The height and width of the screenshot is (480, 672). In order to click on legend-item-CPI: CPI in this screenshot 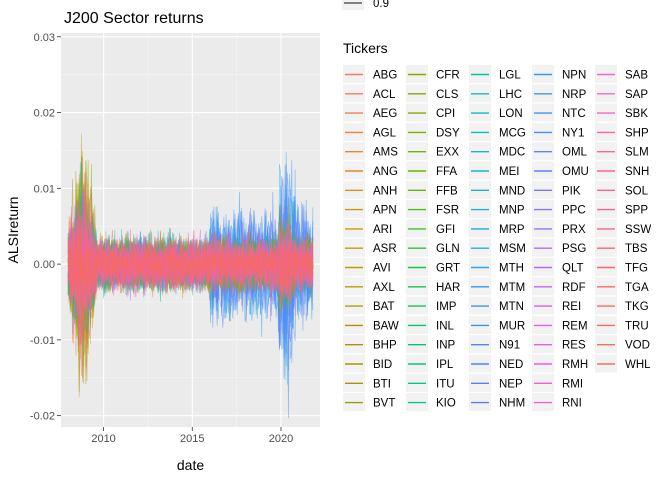, I will do `click(430, 112)`.